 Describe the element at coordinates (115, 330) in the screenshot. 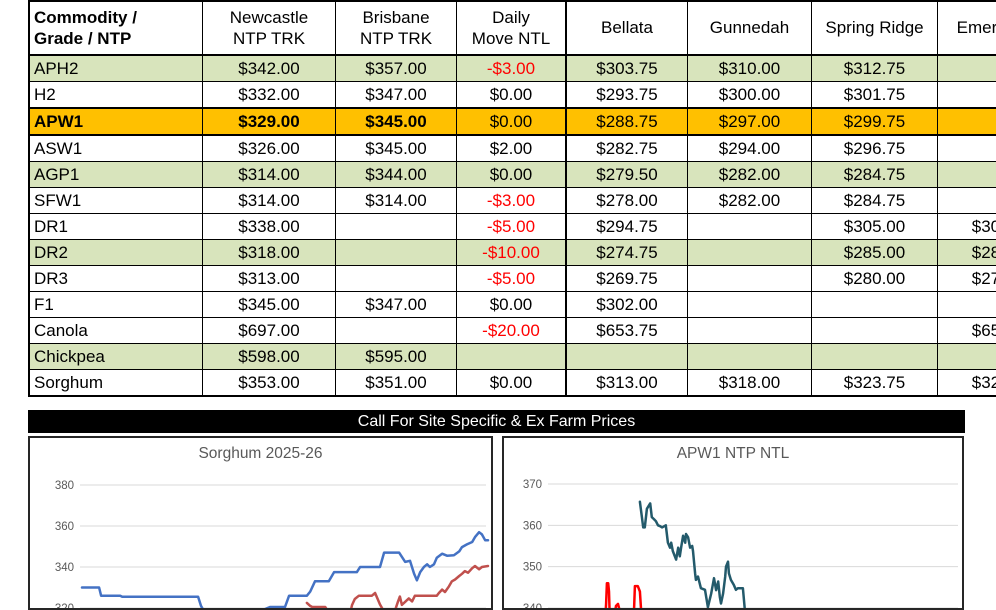

I see `commodity-cell: Canola` at that location.